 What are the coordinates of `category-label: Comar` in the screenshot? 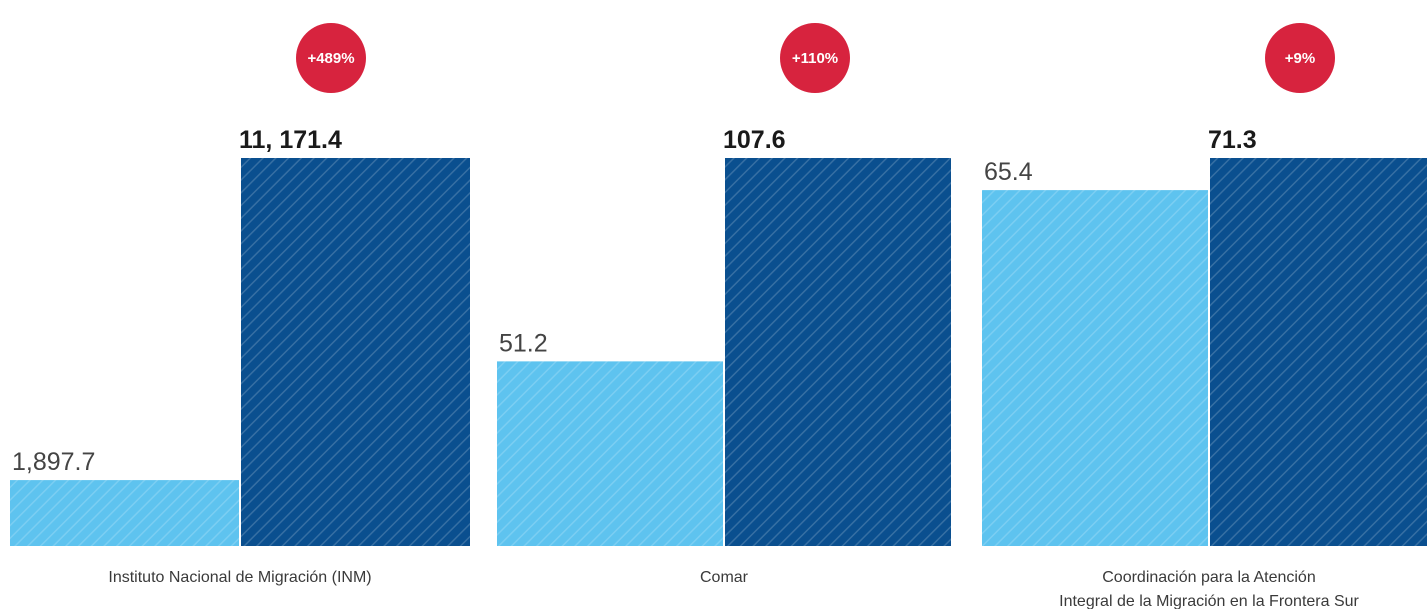 It's located at (724, 577).